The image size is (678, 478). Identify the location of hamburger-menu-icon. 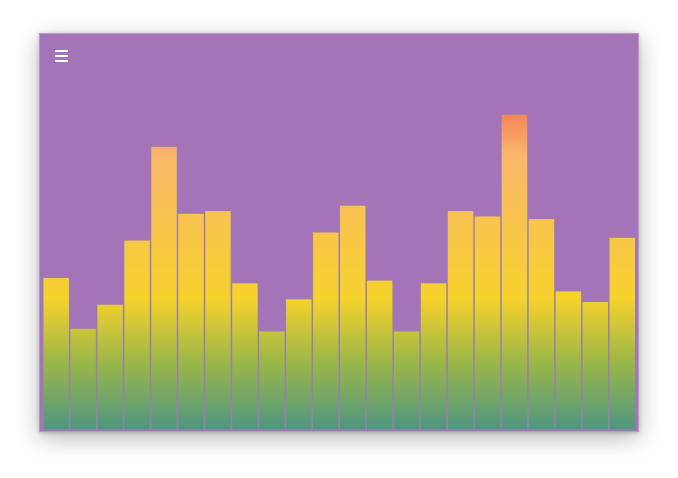
(62, 56).